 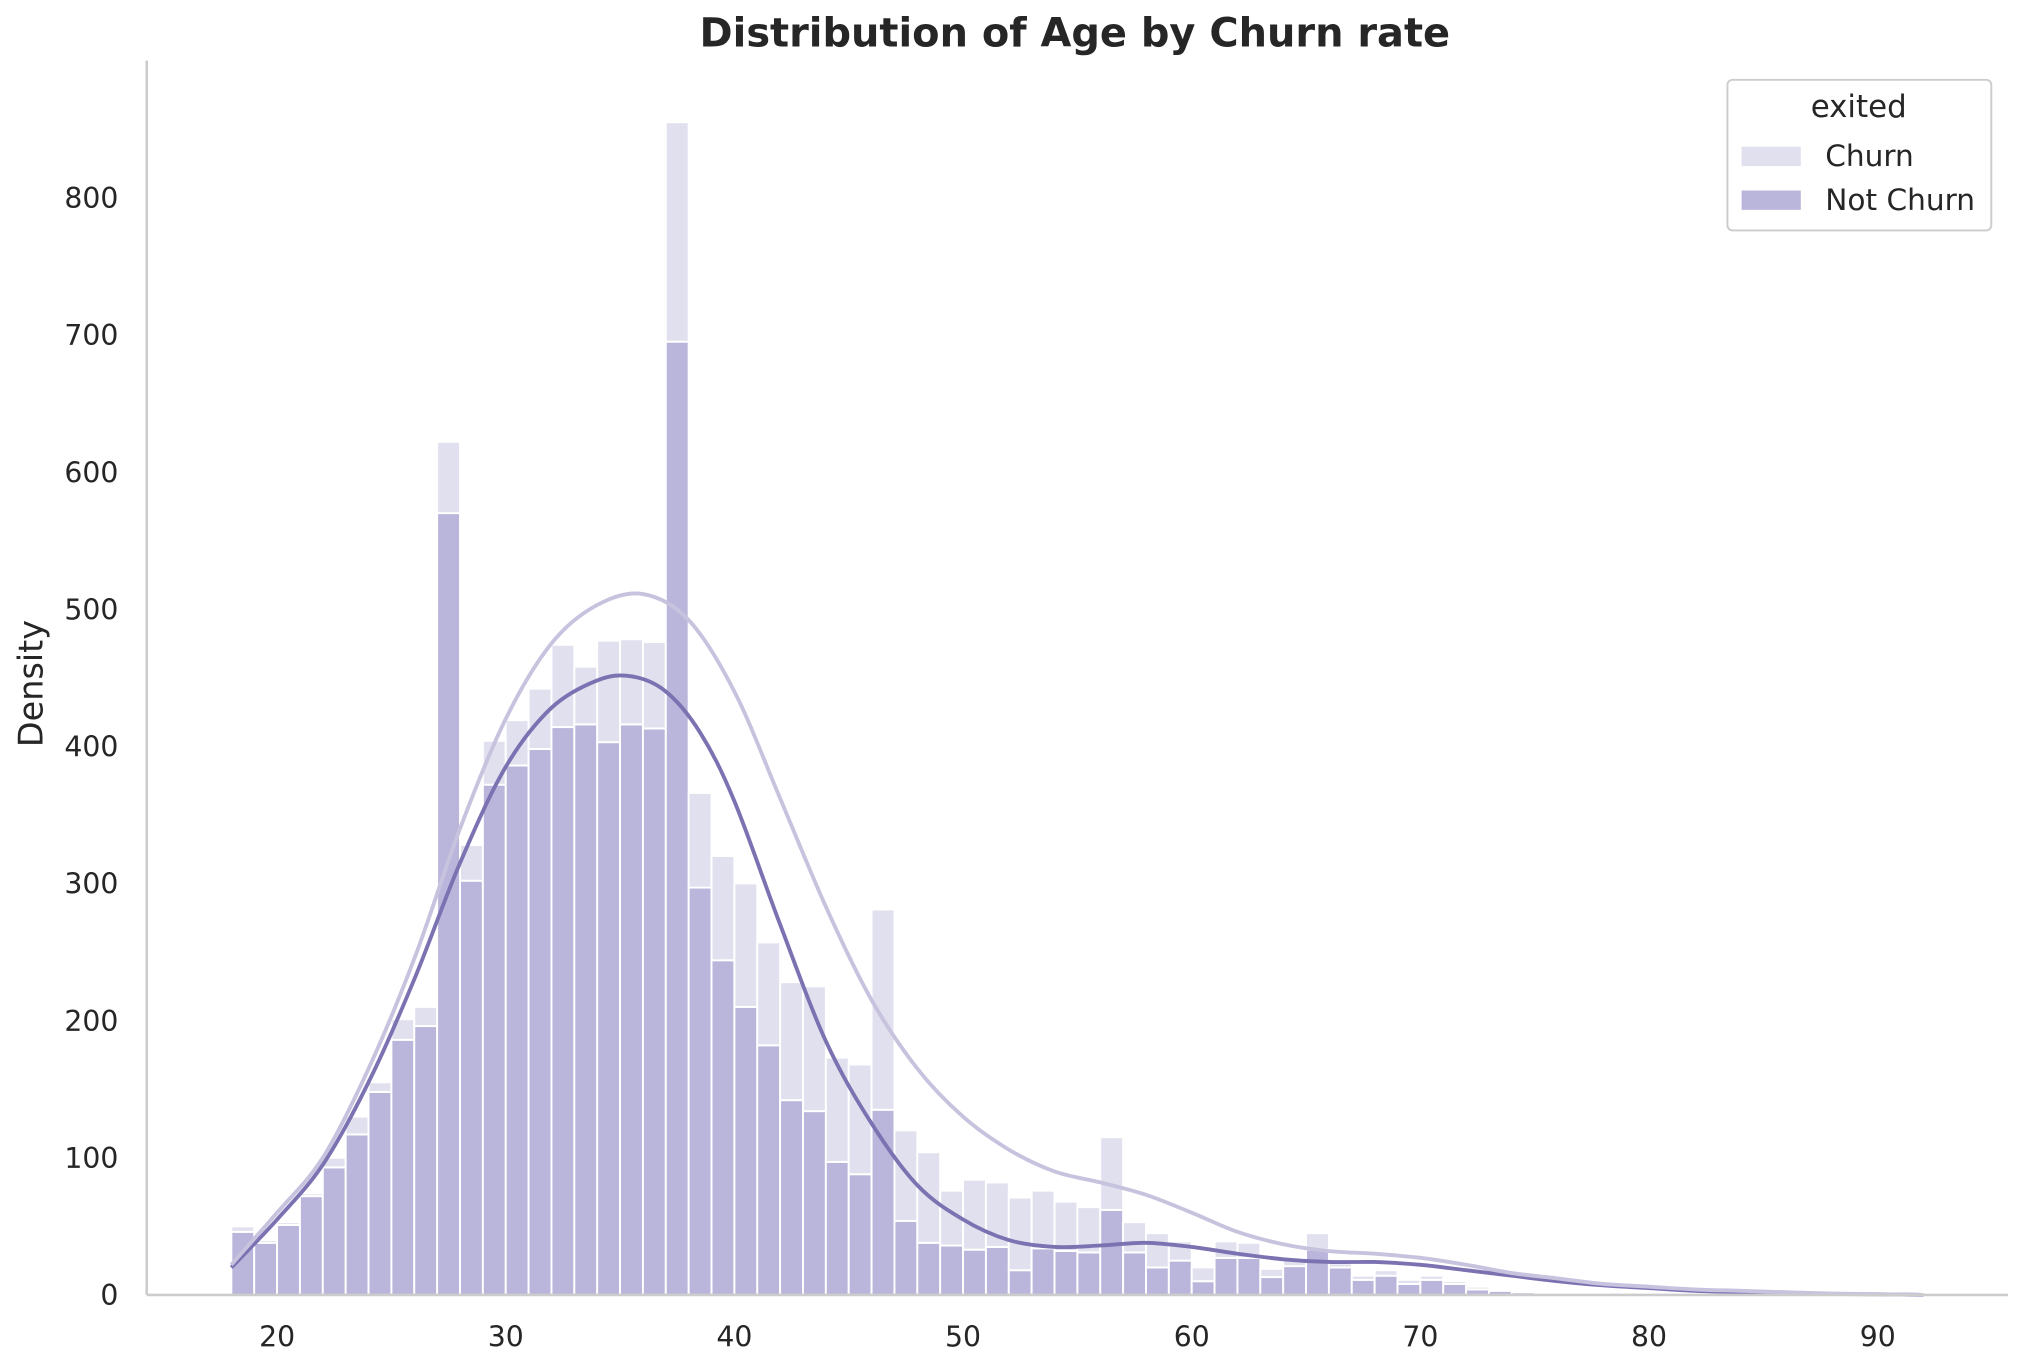 What do you see at coordinates (1192, 1336) in the screenshot?
I see `x-tick-label: 60` at bounding box center [1192, 1336].